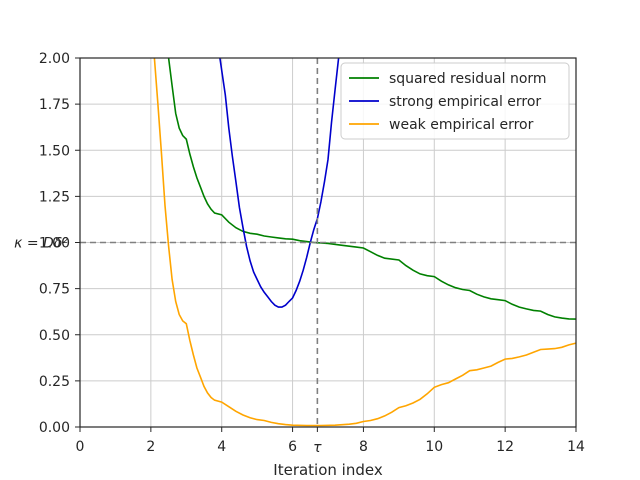 The height and width of the screenshot is (480, 640). Describe the element at coordinates (54, 428) in the screenshot. I see `y-tick-label: 0.00` at that location.